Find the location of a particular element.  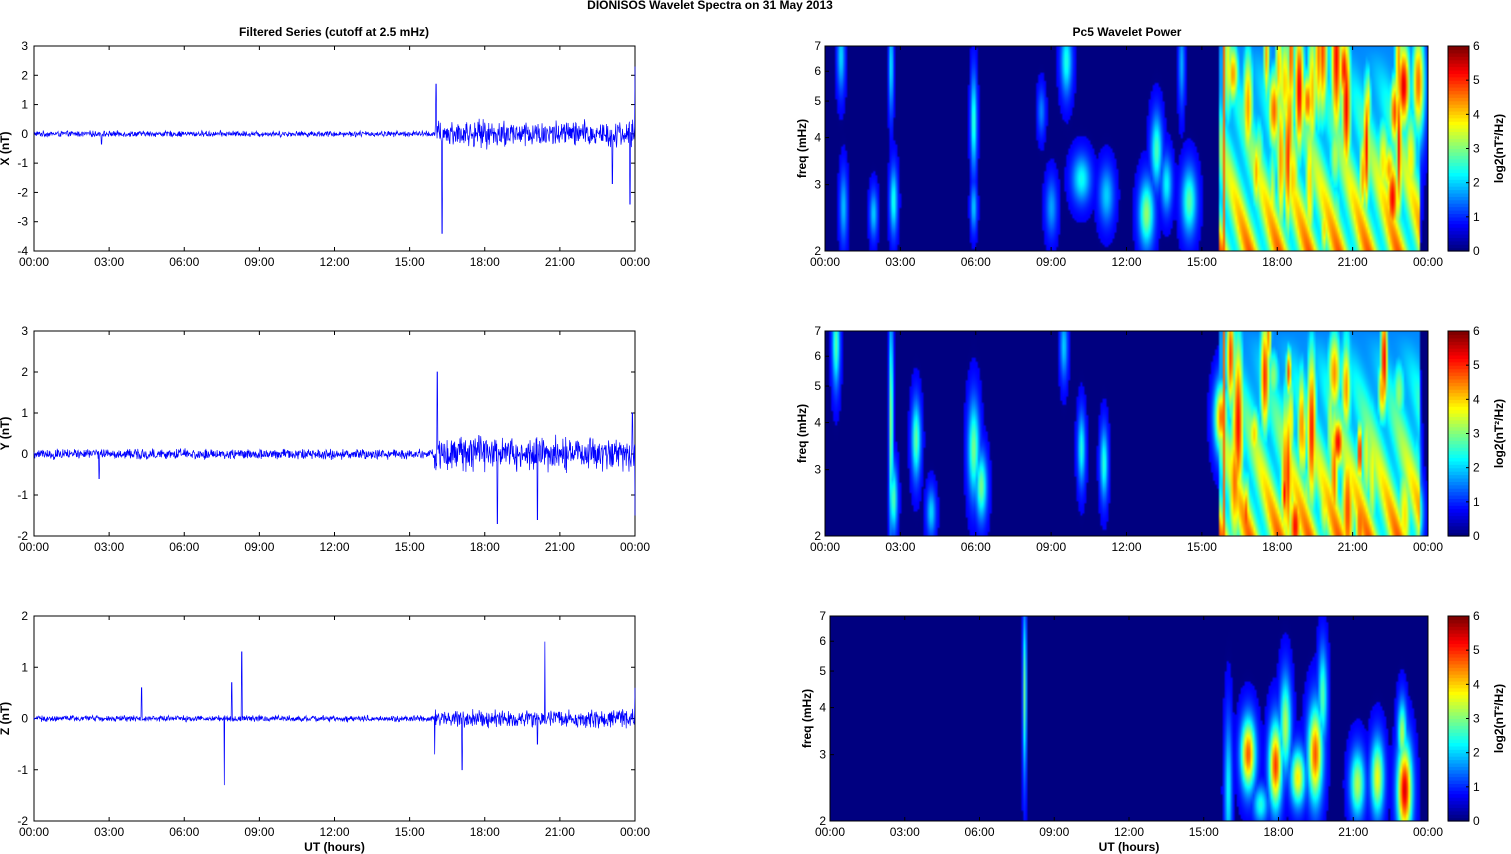

colorbar-tick-label: 5 is located at coordinates (1476, 80).